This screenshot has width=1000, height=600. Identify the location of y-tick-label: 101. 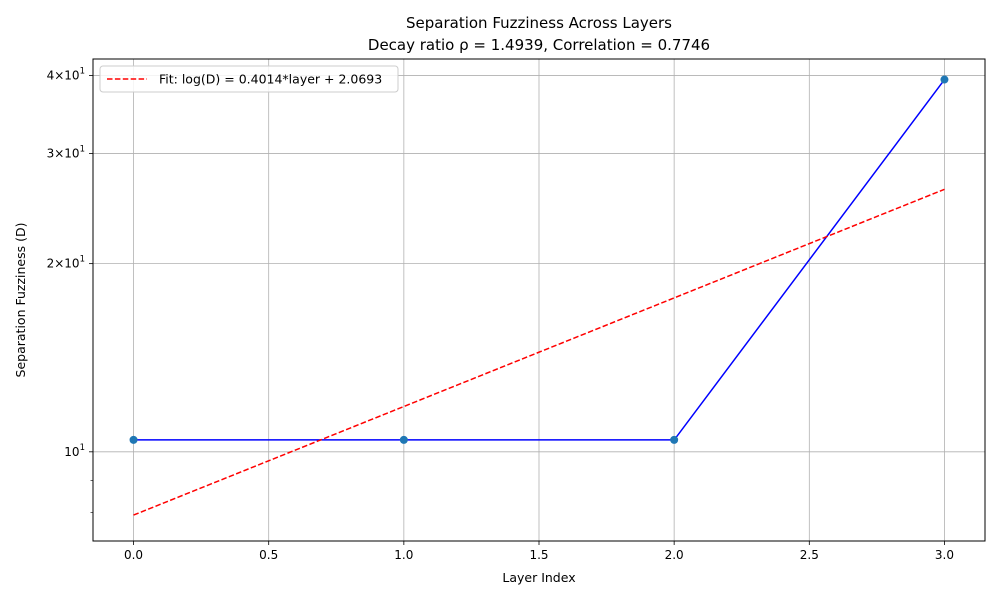
(74, 451).